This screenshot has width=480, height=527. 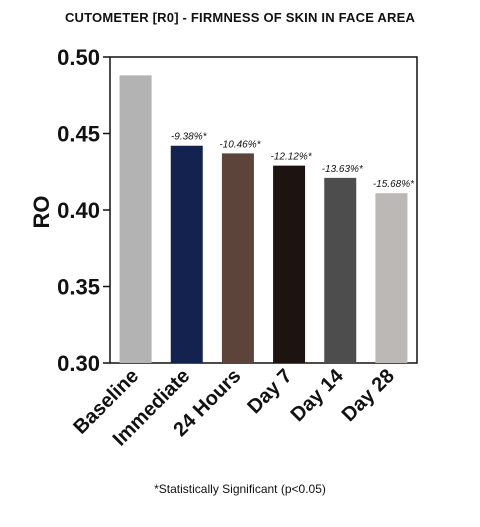 What do you see at coordinates (78, 210) in the screenshot?
I see `y-tick-label: 0.40` at bounding box center [78, 210].